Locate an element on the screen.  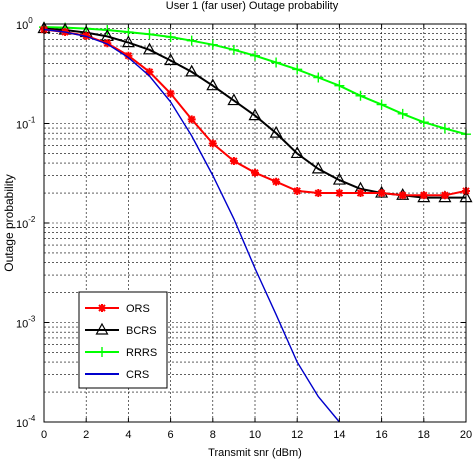
x-tick-label: 0 is located at coordinates (44, 435).